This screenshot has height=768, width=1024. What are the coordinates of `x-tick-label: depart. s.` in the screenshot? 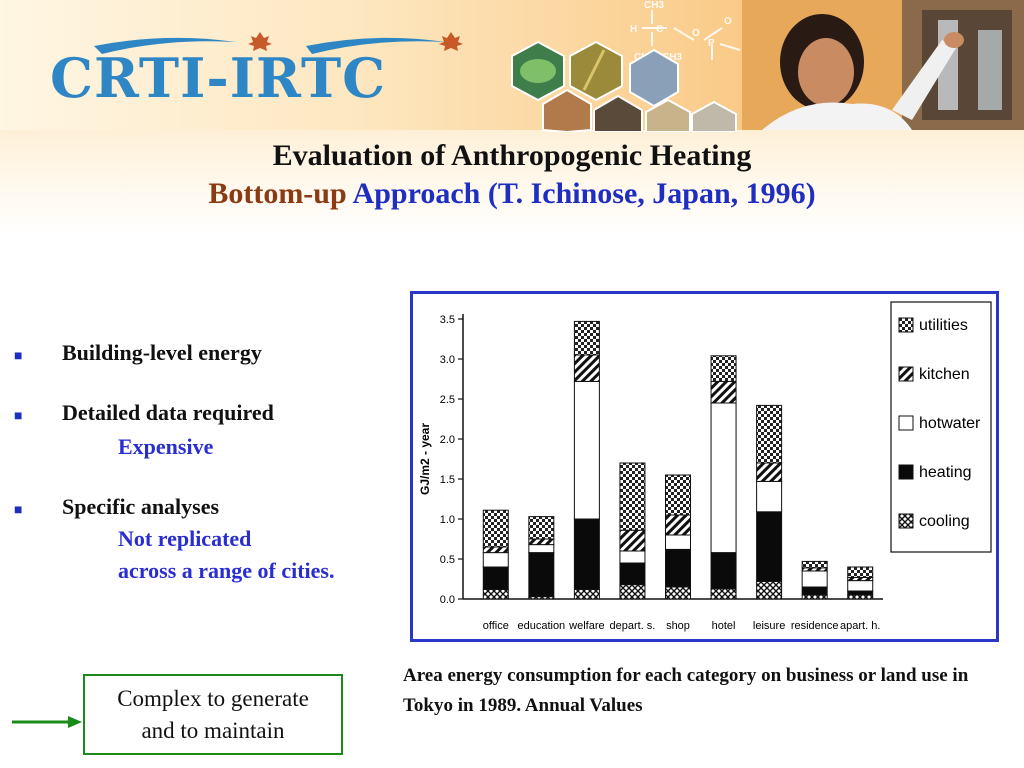 It's located at (633, 626).